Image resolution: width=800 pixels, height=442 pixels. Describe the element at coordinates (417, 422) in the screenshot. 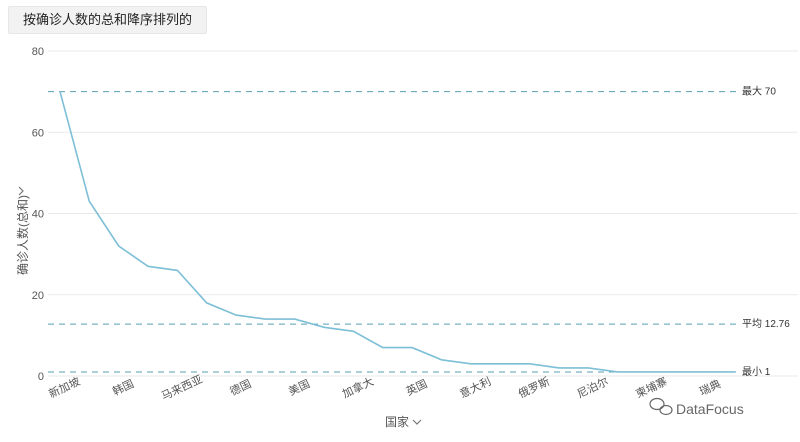

I see `x-axis-dropdown-icon` at that location.